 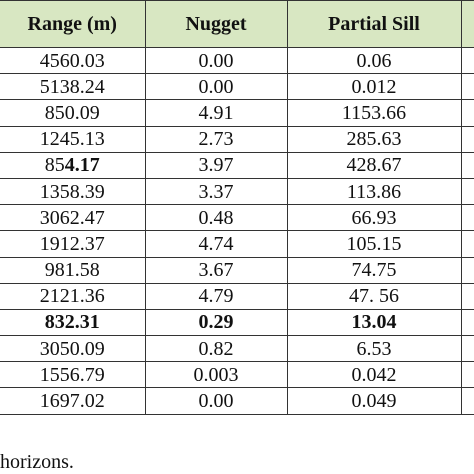 What do you see at coordinates (72, 192) in the screenshot?
I see `cell-range: 1358.39` at bounding box center [72, 192].